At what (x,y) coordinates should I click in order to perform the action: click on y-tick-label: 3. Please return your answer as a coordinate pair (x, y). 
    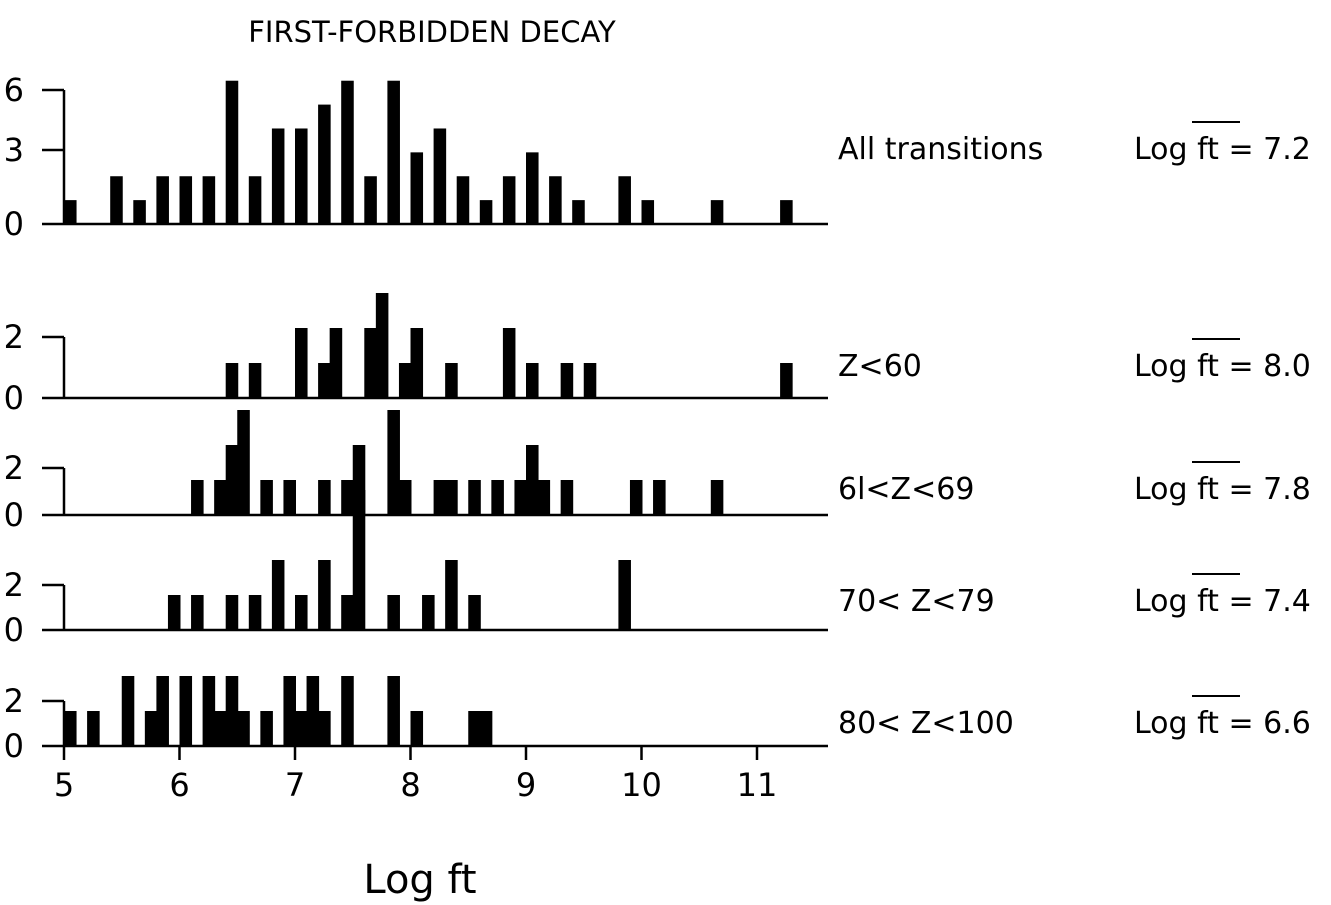
    Looking at the image, I should click on (14, 150).